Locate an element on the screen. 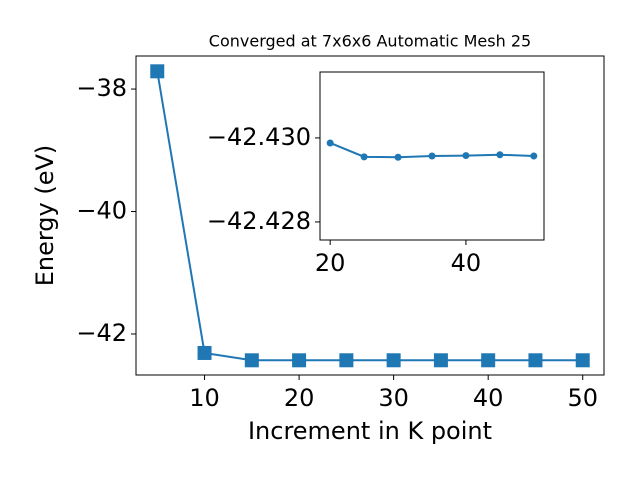 This screenshot has height=480, width=640. x-tick-label: 50 is located at coordinates (582, 398).